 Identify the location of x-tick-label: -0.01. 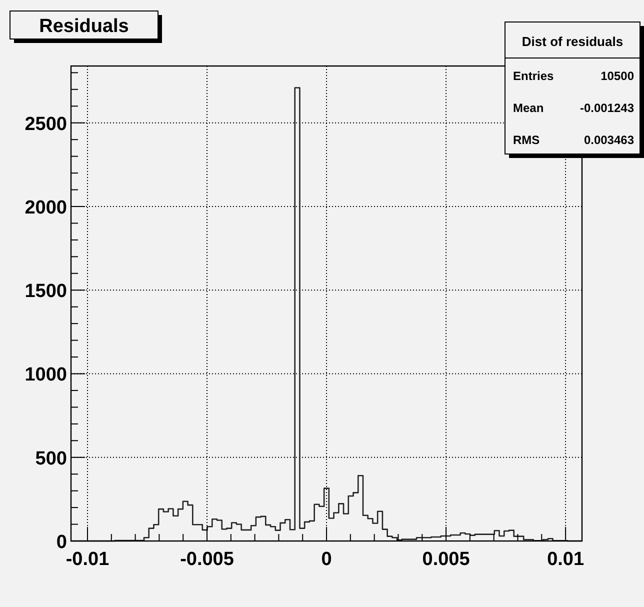
(88, 559).